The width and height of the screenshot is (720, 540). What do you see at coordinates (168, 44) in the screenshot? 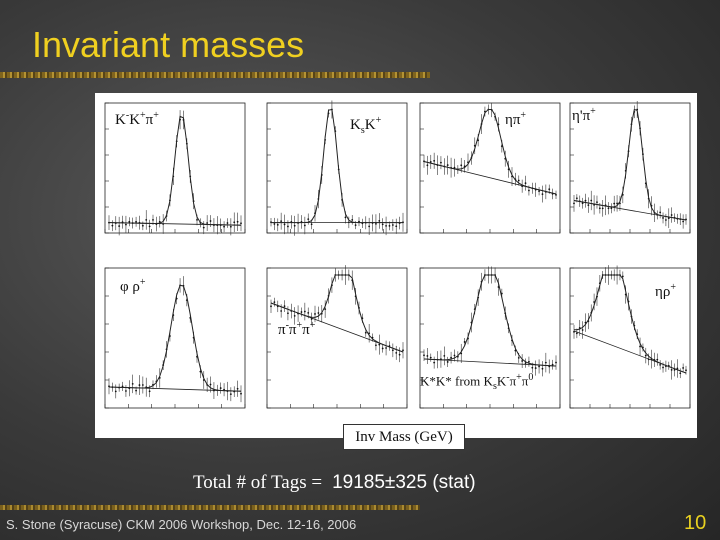
I see `slide-title: Invariant masses` at bounding box center [168, 44].